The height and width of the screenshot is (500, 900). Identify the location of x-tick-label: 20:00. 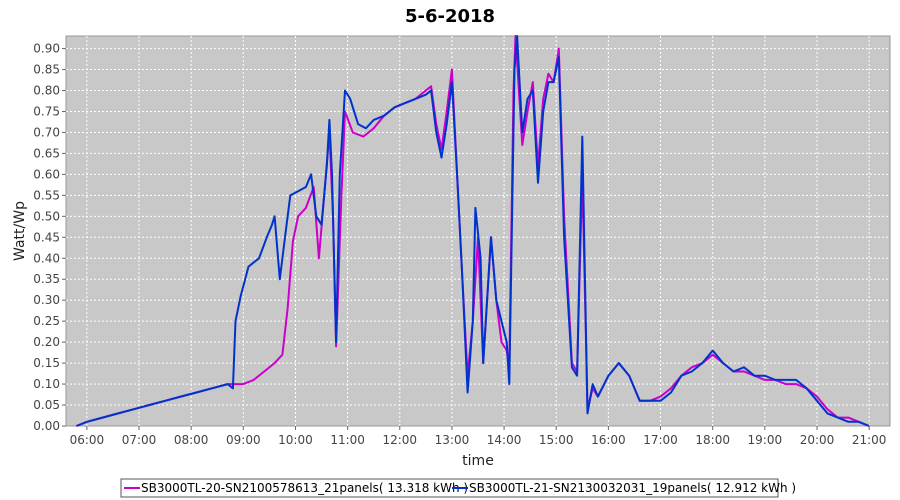
(817, 440).